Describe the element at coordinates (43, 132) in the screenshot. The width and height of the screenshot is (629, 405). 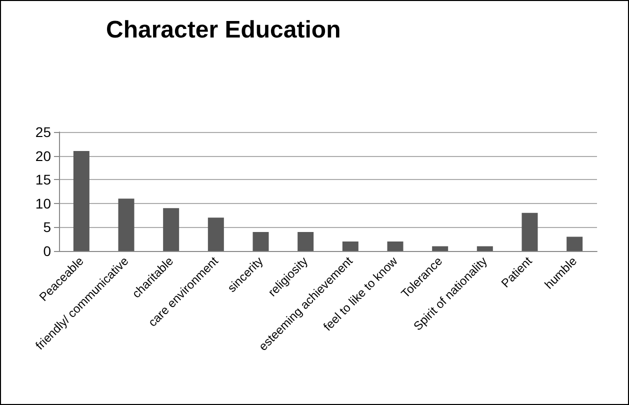
I see `y-tick-label: 25` at that location.